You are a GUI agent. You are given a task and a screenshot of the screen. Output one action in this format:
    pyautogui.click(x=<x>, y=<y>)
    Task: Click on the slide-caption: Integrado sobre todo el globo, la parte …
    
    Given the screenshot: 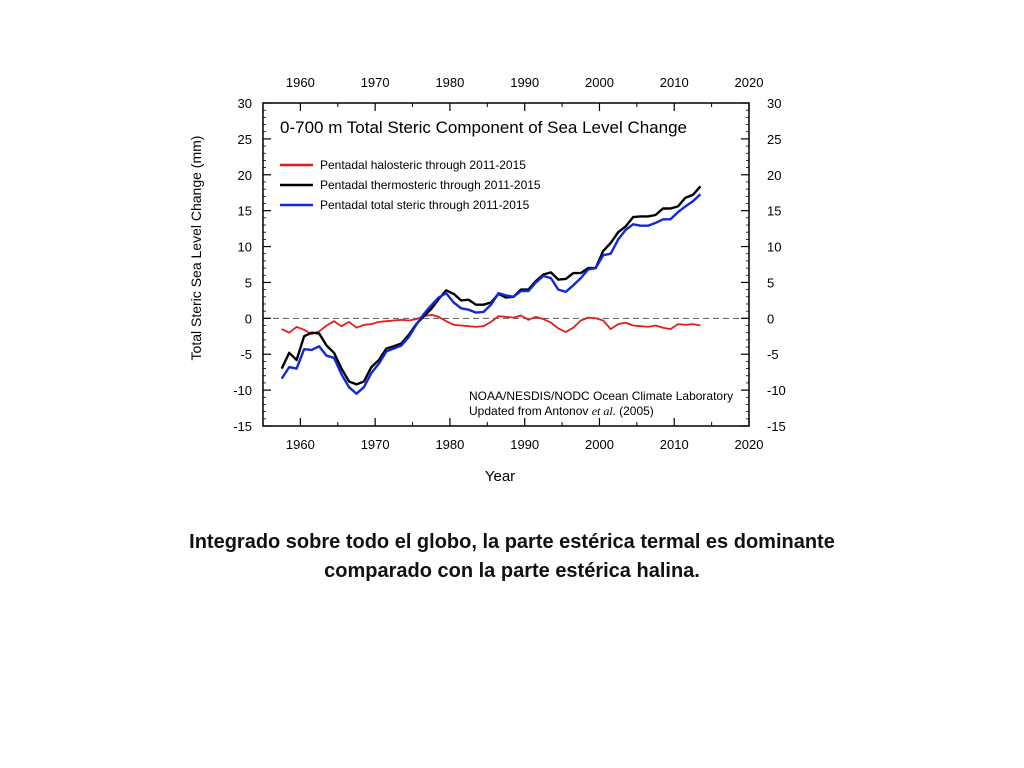 What is the action you would take?
    pyautogui.click(x=512, y=557)
    